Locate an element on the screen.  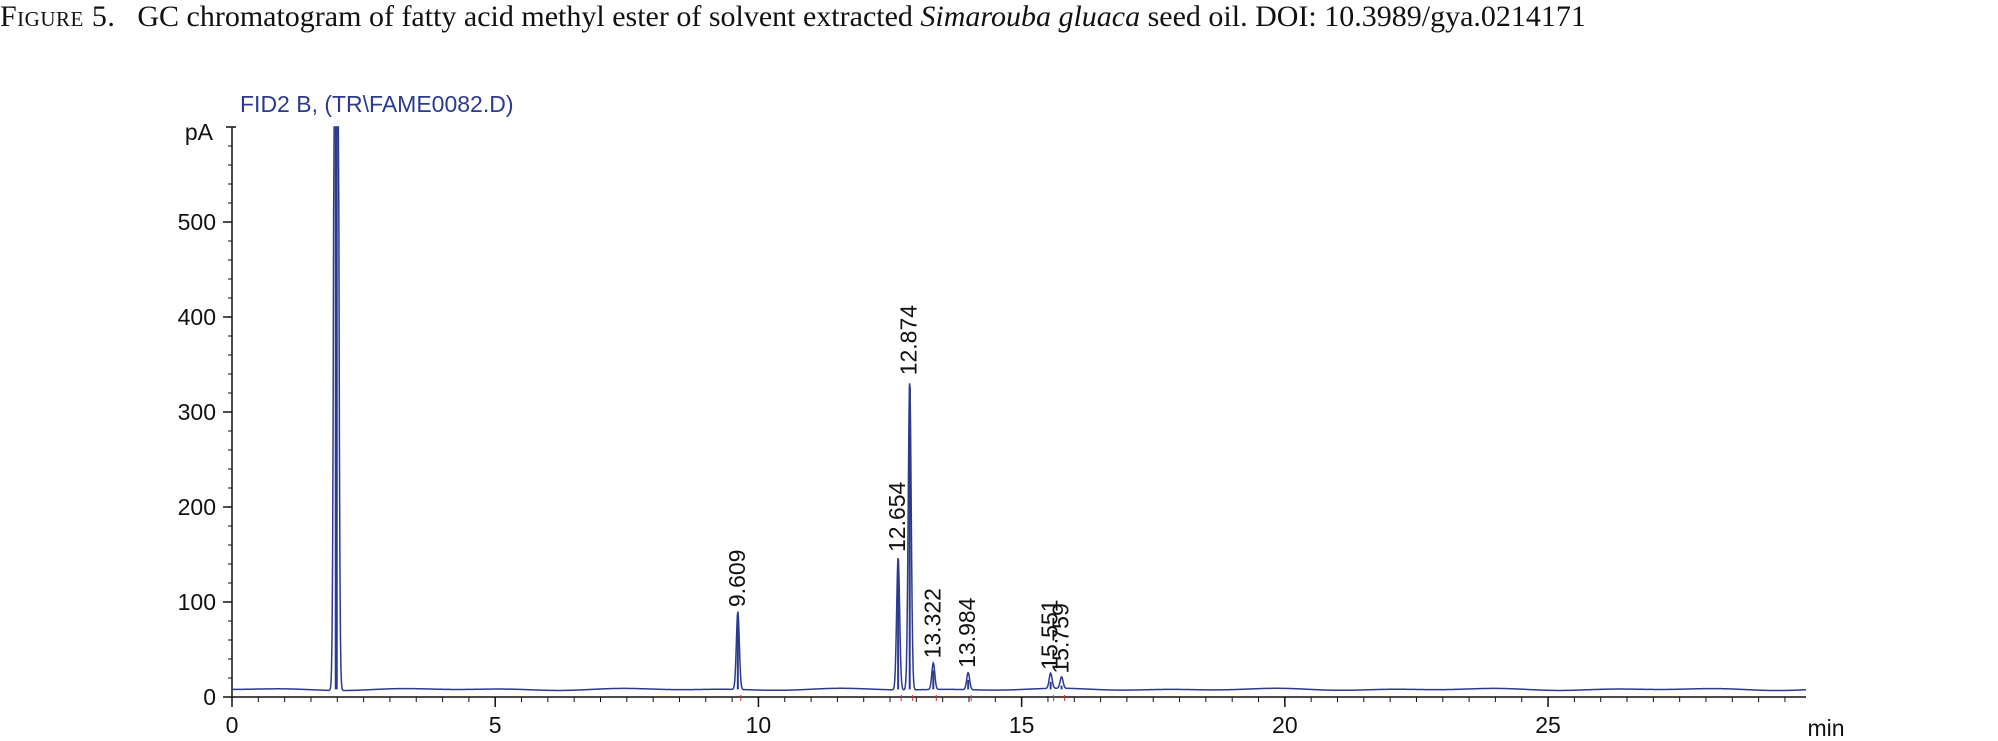
y-axis-unit: pA is located at coordinates (199, 132).